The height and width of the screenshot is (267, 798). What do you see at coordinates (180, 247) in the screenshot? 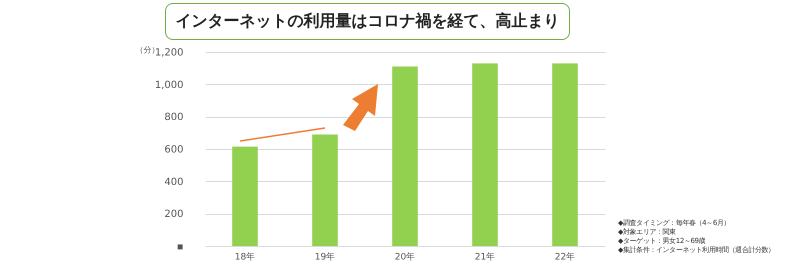
I see `y-tick-label: ▪` at bounding box center [180, 247].